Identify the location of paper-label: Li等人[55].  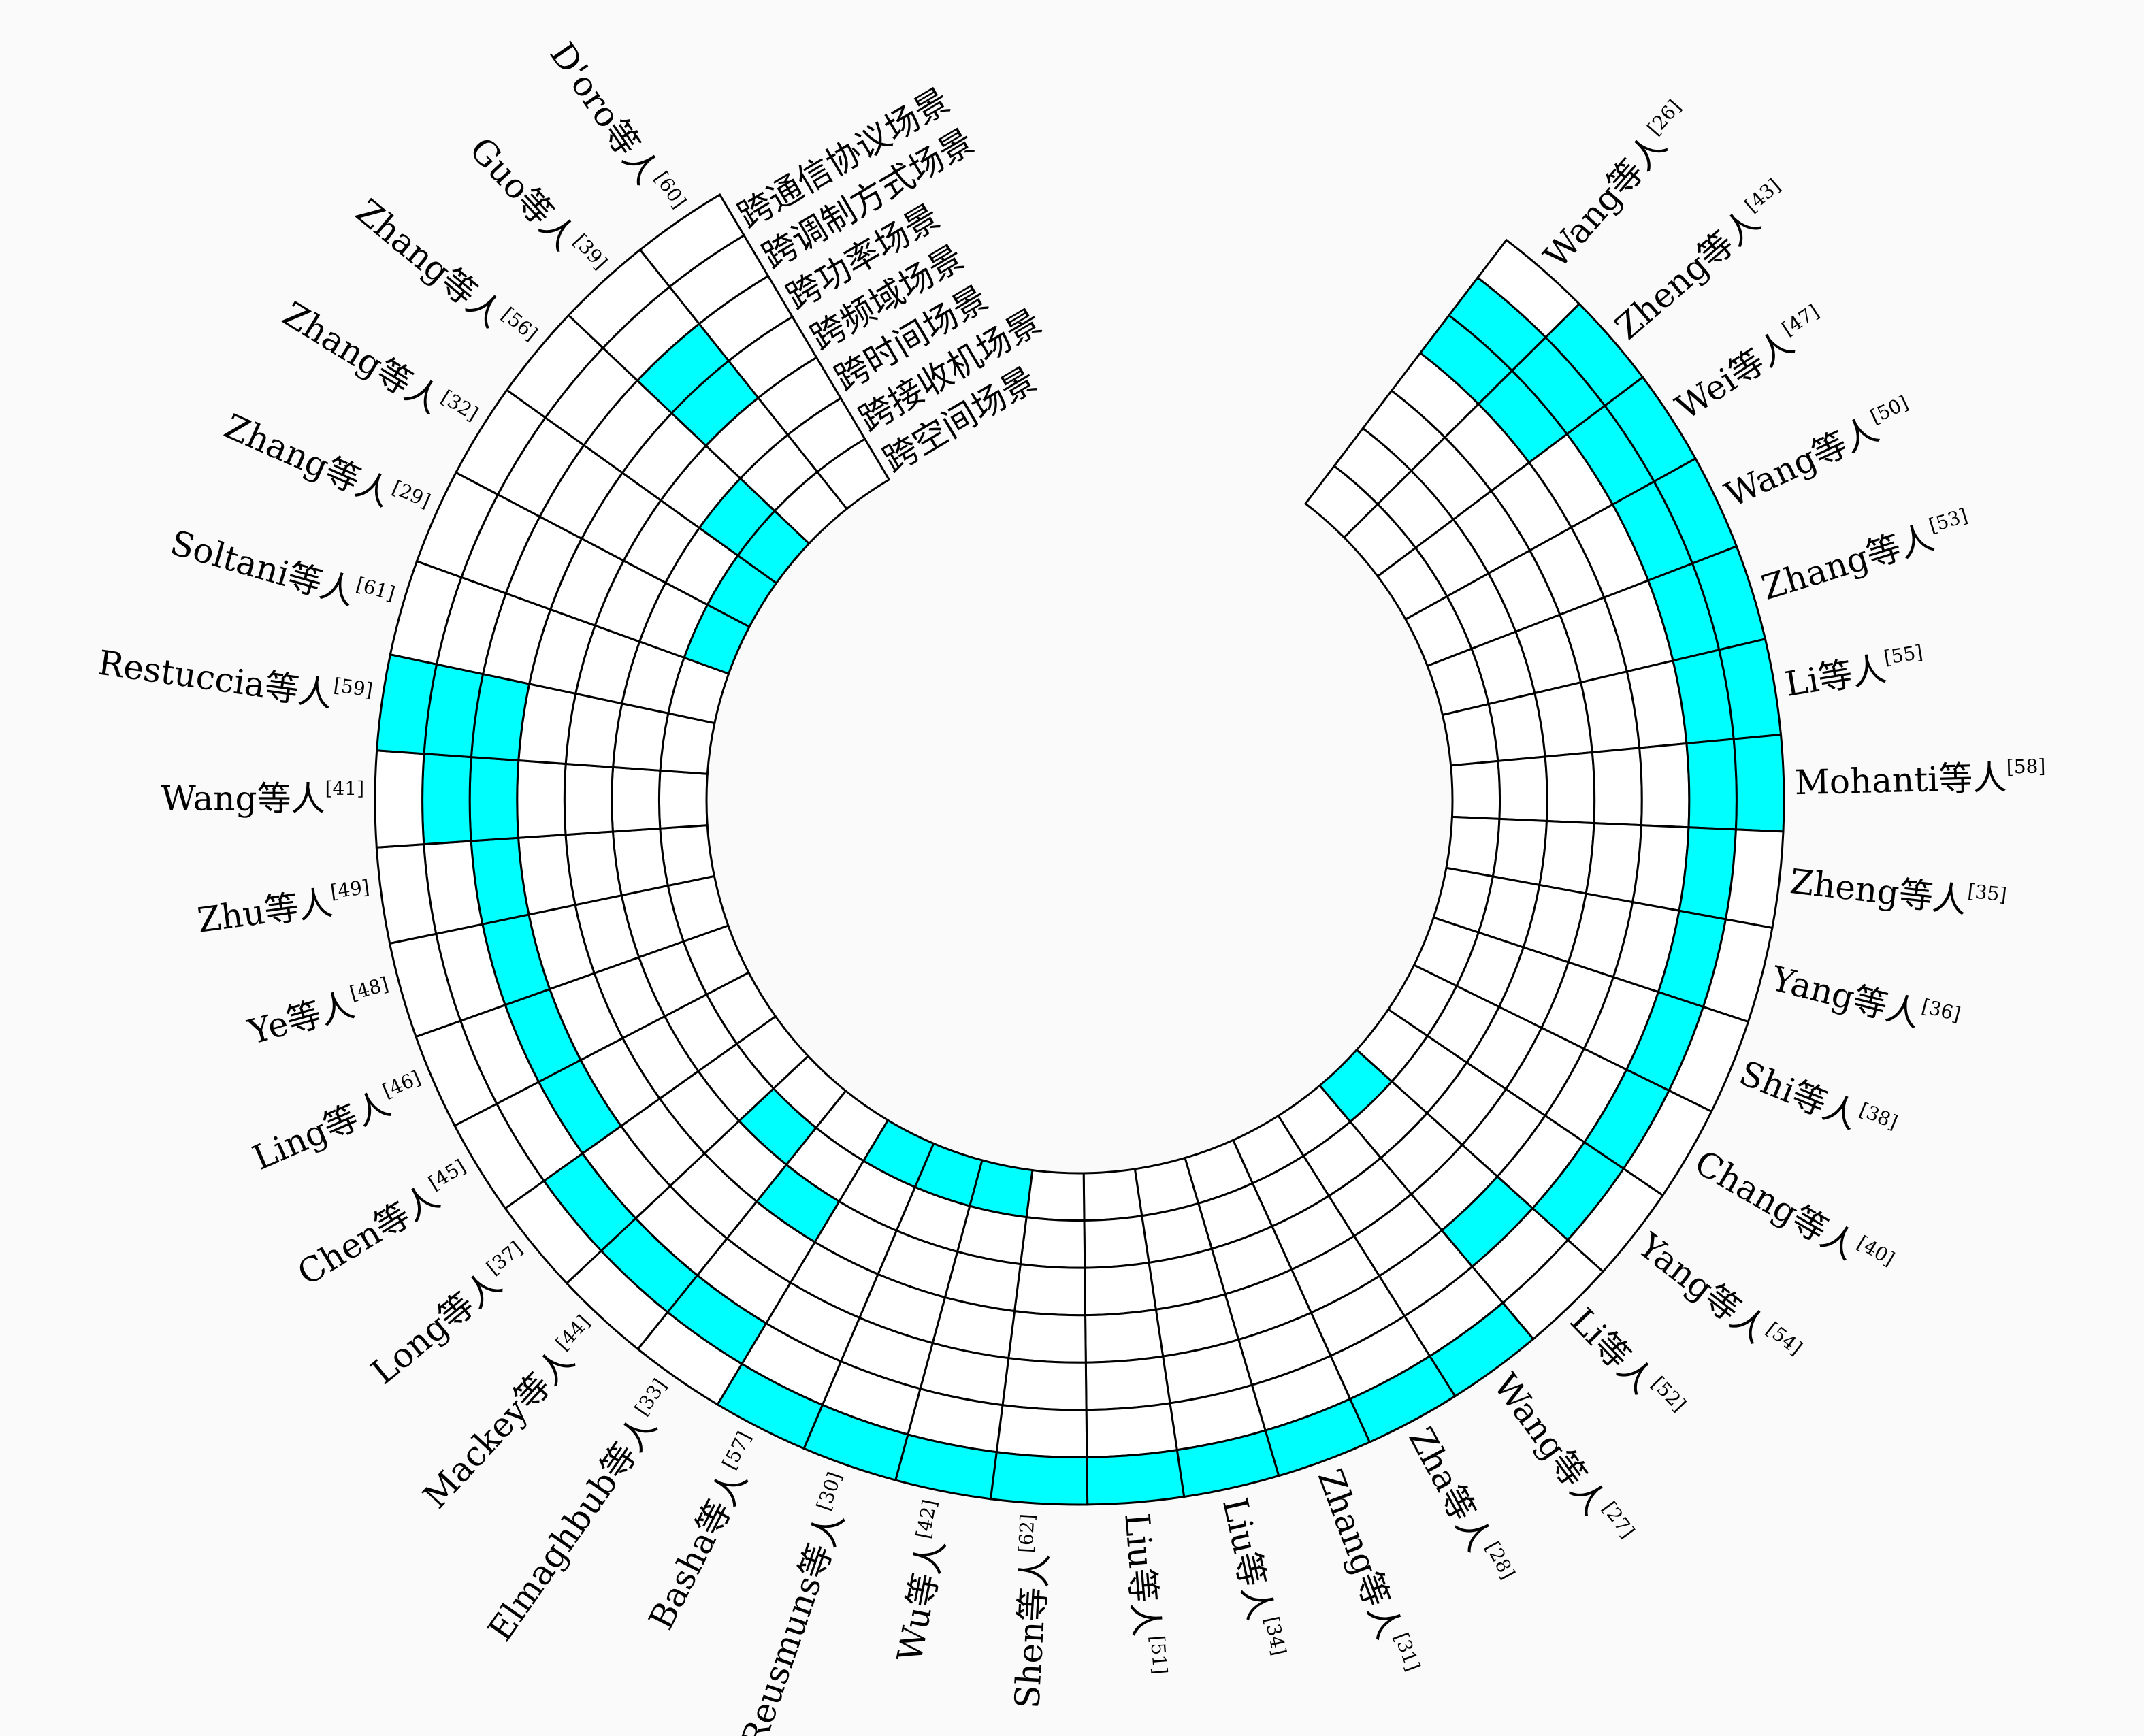
(1855, 672).